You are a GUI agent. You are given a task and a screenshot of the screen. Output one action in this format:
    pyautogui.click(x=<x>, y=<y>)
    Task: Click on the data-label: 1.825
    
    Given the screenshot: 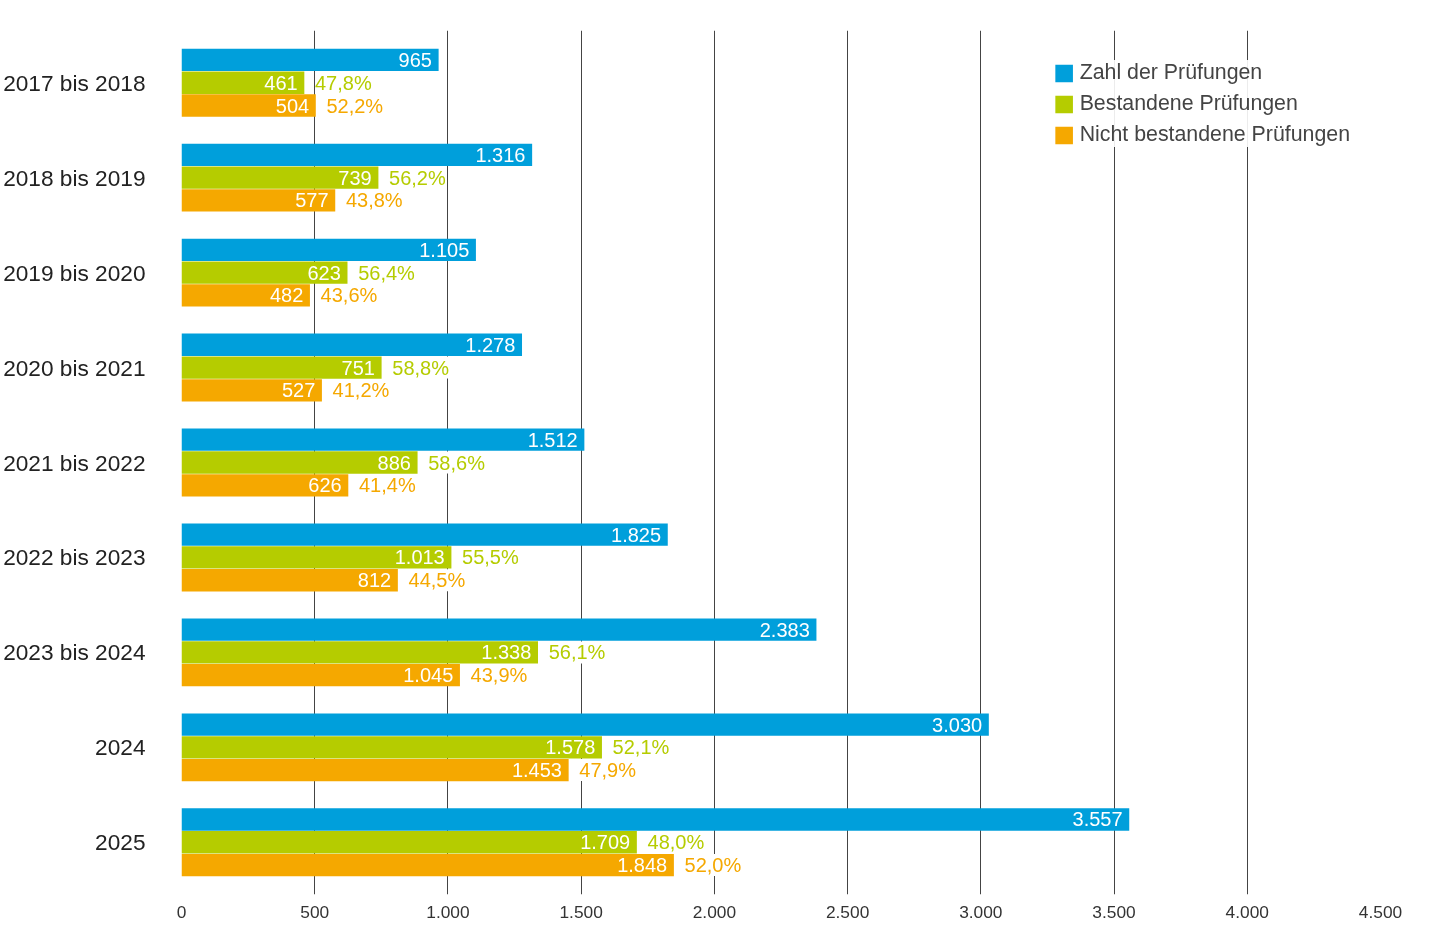 What is the action you would take?
    pyautogui.click(x=636, y=534)
    